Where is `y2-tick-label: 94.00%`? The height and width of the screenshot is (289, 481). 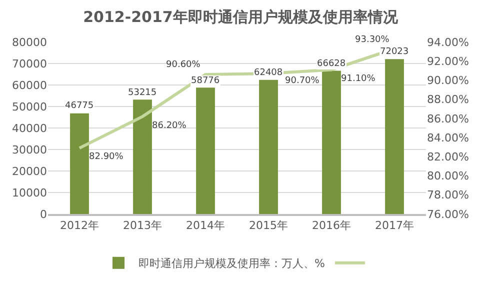
y2-tick-label: 94.00% is located at coordinates (448, 42).